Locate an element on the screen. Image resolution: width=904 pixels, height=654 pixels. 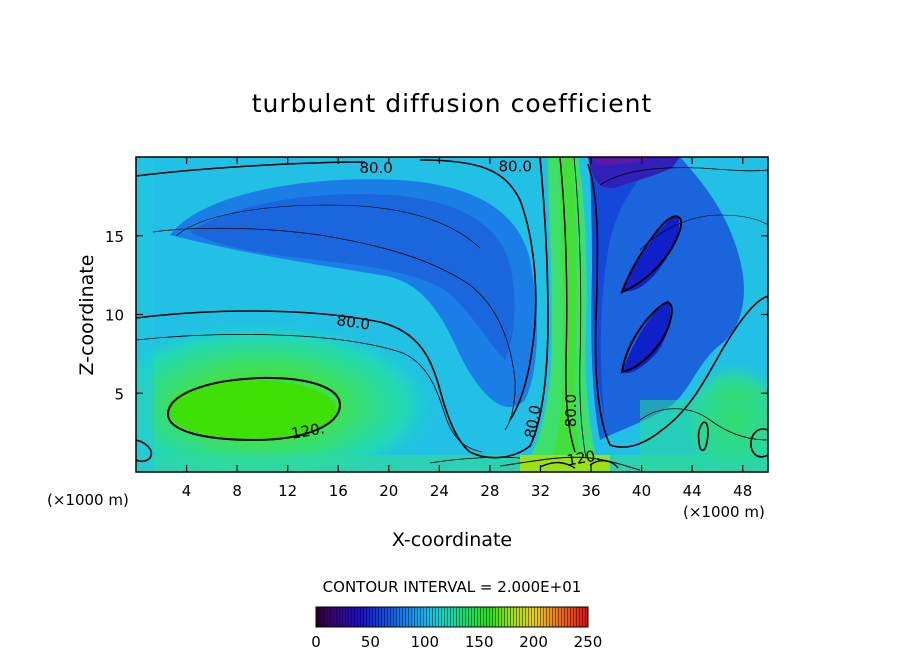
colorbar-tick-label: 50 is located at coordinates (370, 642).